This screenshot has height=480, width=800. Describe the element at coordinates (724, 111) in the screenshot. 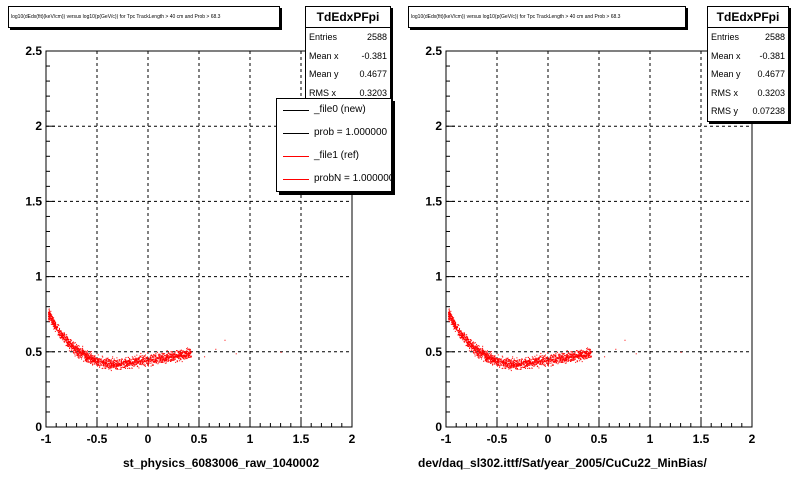

I see `stats-label: RMS y` at that location.